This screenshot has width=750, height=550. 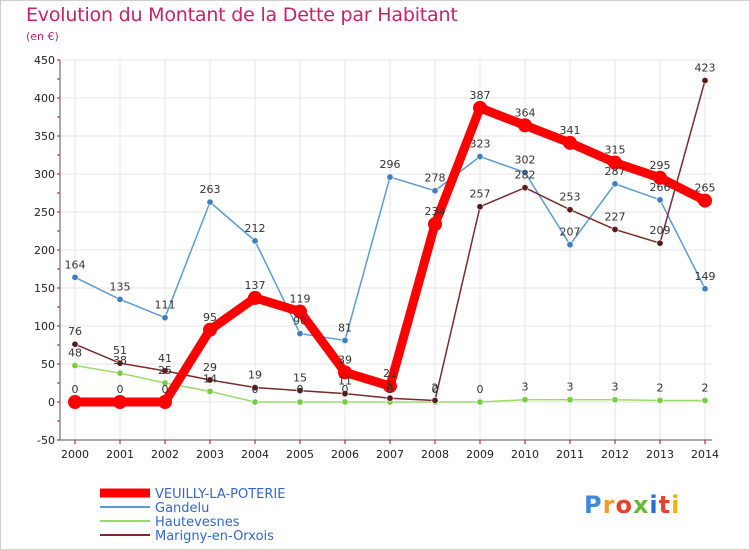 What do you see at coordinates (525, 159) in the screenshot?
I see `data-label: 302` at bounding box center [525, 159].